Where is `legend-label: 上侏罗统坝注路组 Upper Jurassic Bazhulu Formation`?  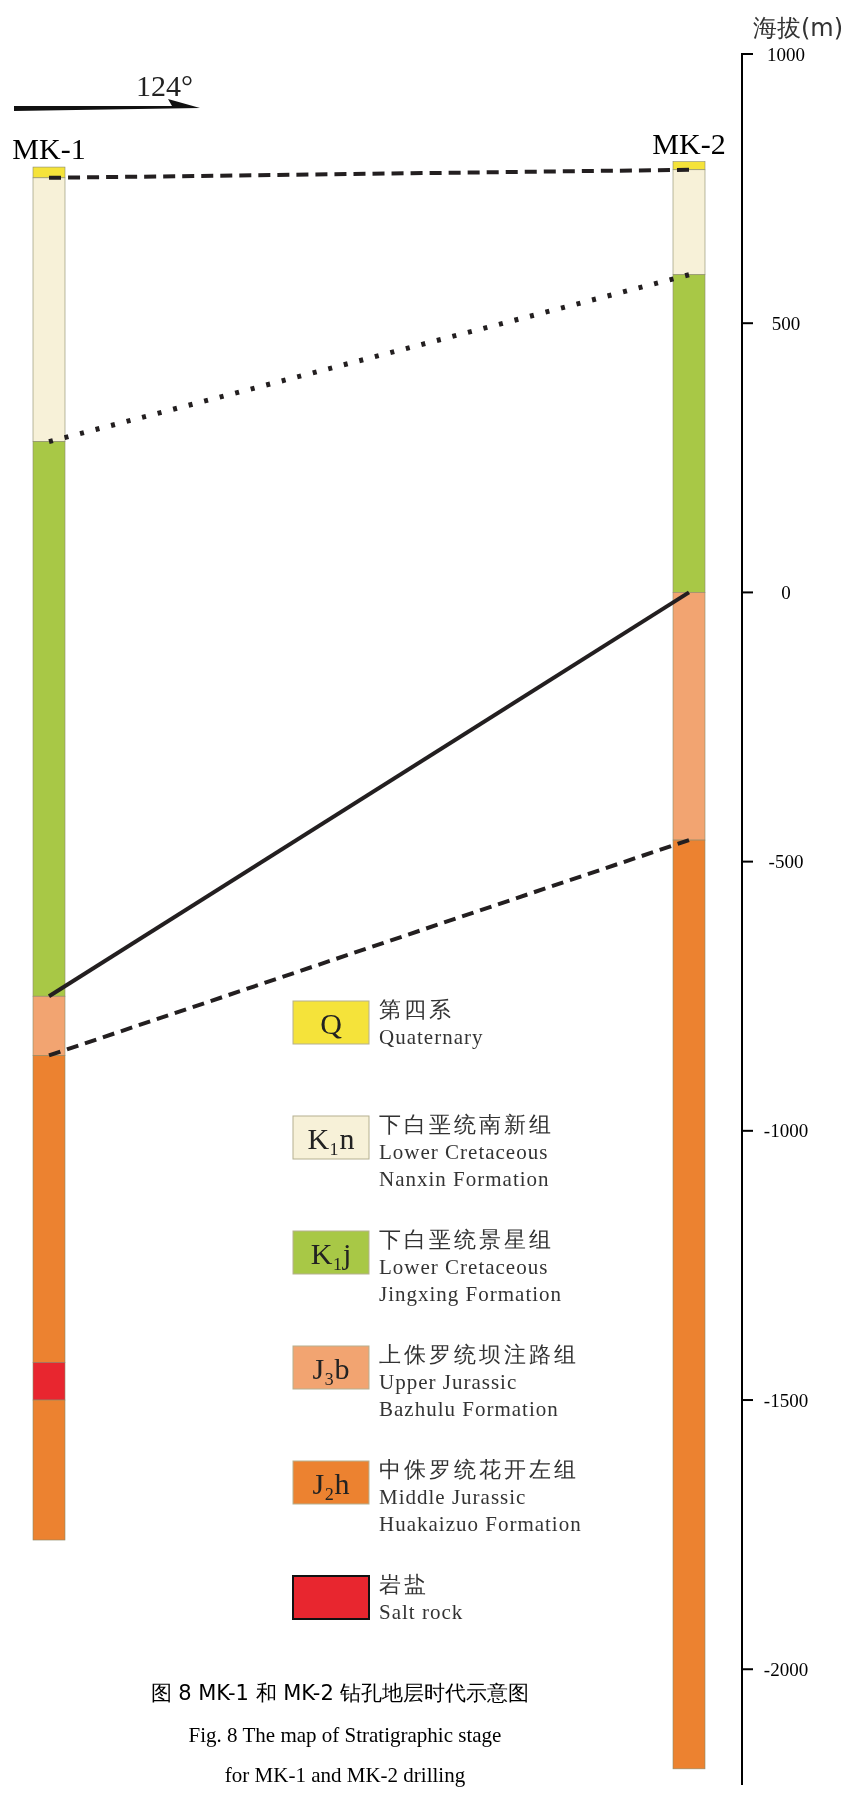
legend-label: 上侏罗统坝注路组 Upper Jurassic Bazhulu Formation is located at coordinates (479, 1381).